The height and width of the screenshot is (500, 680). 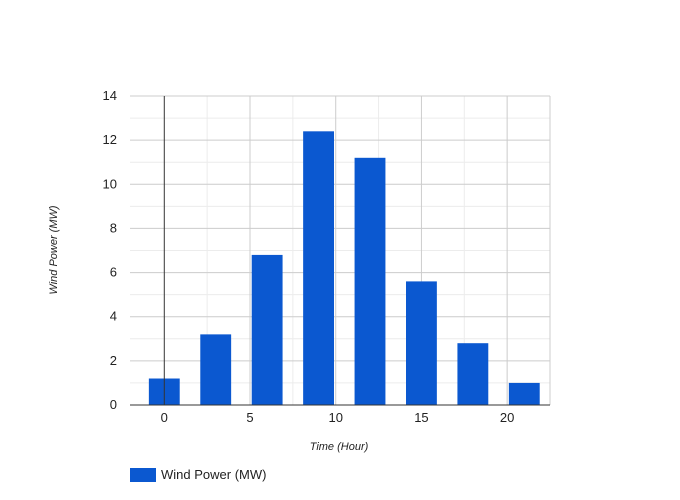 I want to click on x-tick-label: 10, so click(x=335, y=417).